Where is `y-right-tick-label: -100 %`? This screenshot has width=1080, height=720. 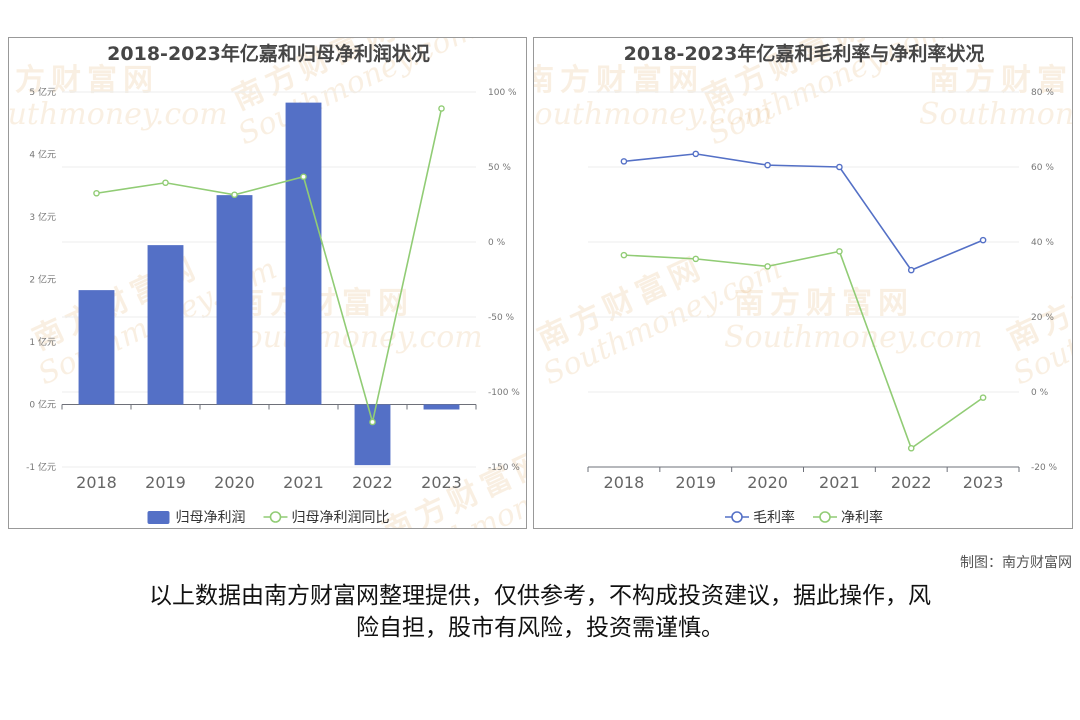
y-right-tick-label: -100 % is located at coordinates (504, 393).